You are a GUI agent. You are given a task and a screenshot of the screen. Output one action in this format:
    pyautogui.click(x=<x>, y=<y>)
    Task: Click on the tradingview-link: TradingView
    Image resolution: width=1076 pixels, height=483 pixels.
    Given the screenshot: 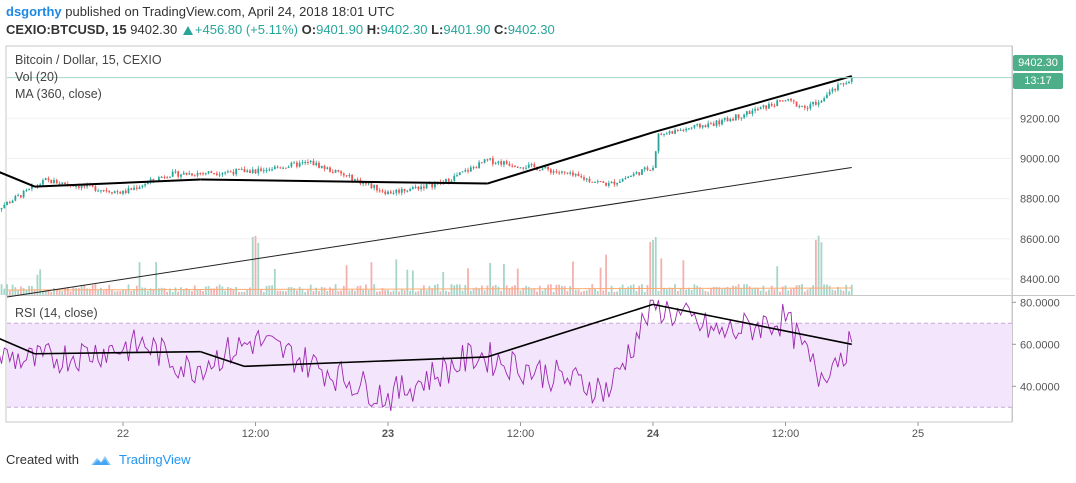 What is the action you would take?
    pyautogui.click(x=138, y=459)
    